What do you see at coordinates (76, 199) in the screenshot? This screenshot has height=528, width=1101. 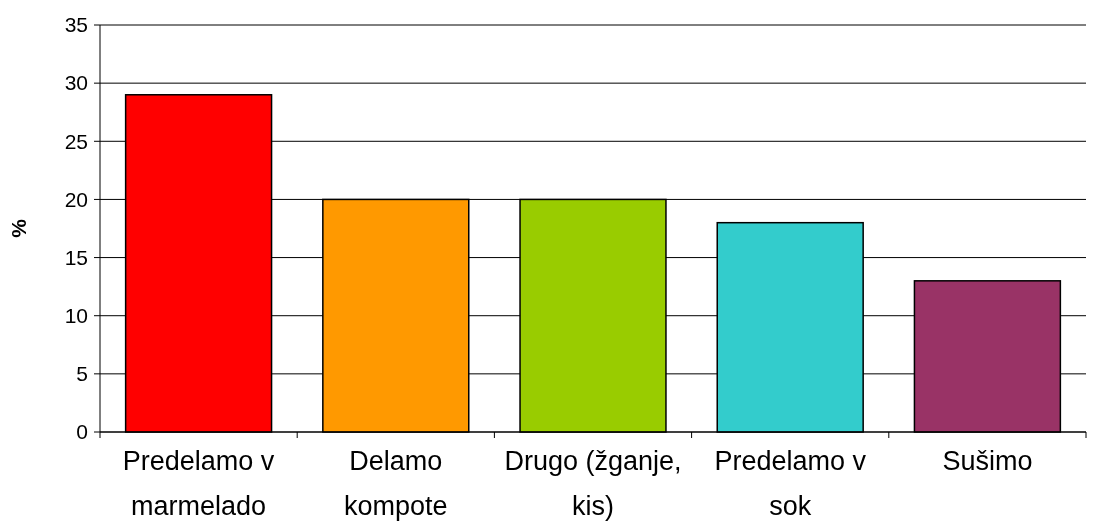 I see `y-tick-label: 20` at bounding box center [76, 199].